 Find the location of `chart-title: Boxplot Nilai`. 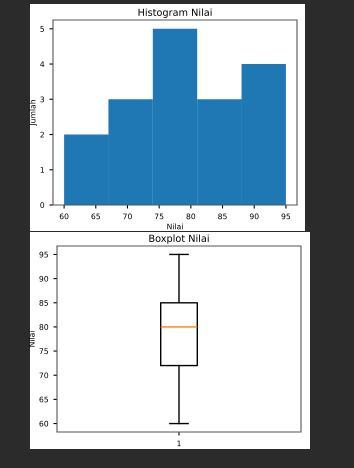

chart-title: Boxplot Nilai is located at coordinates (179, 239).